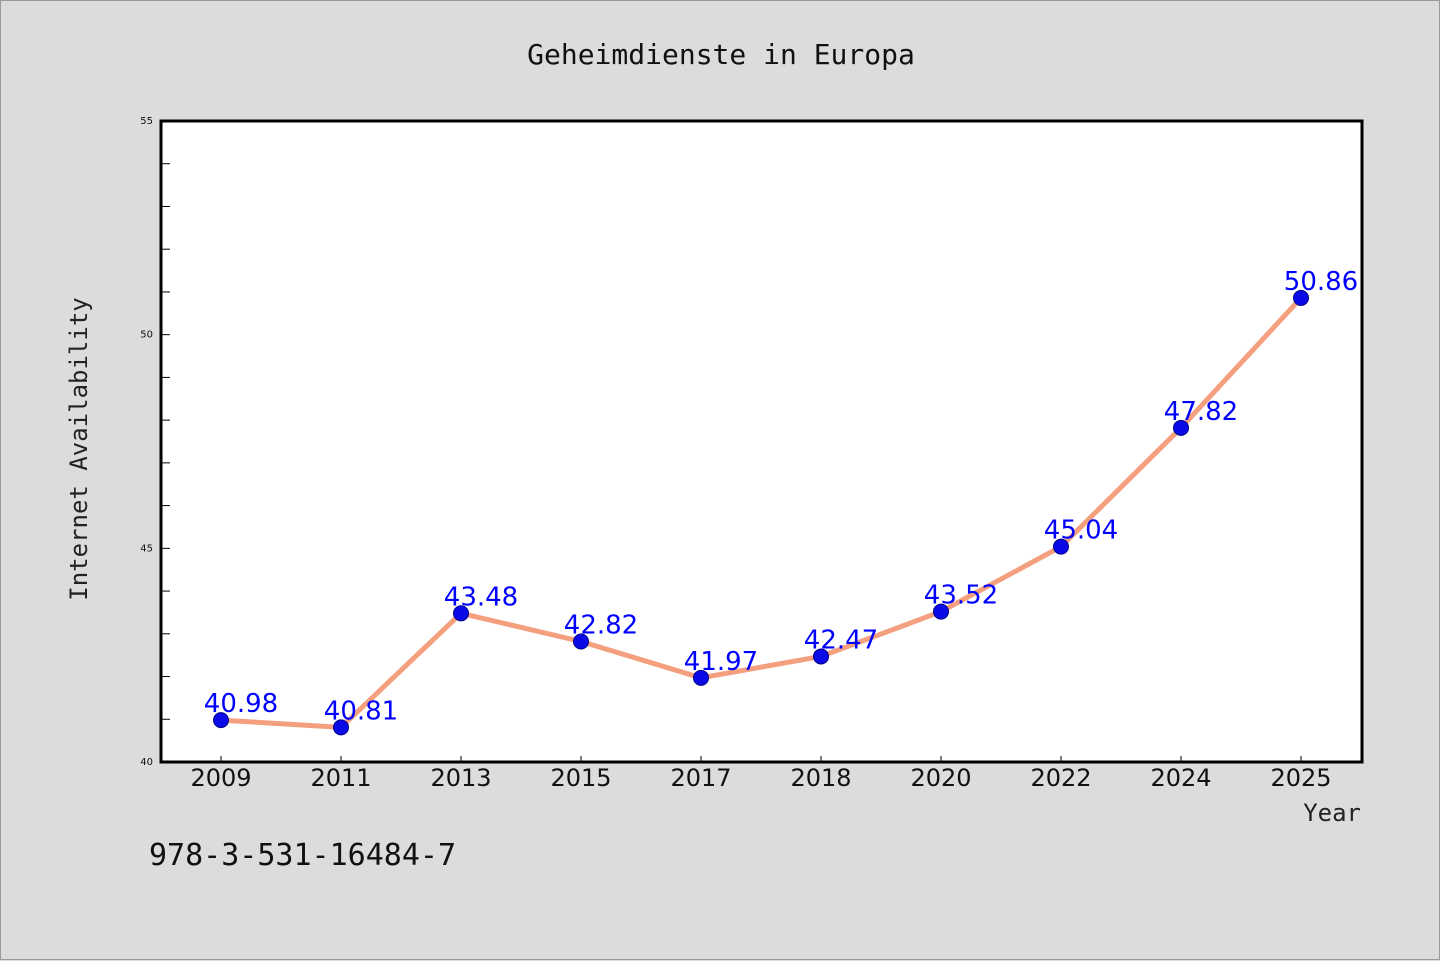 The height and width of the screenshot is (961, 1440). What do you see at coordinates (1180, 778) in the screenshot?
I see `x-tick-label: 2024` at bounding box center [1180, 778].